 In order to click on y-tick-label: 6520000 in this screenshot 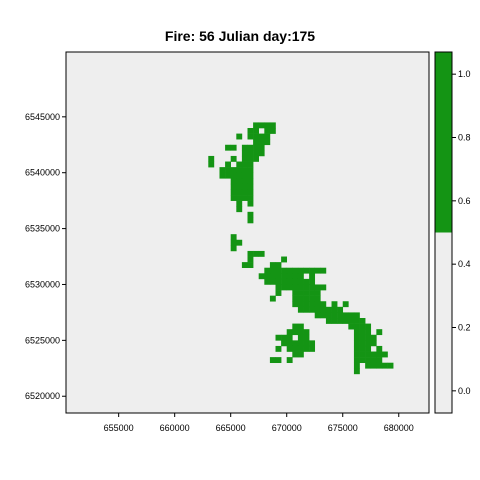, I will do `click(42, 396)`.